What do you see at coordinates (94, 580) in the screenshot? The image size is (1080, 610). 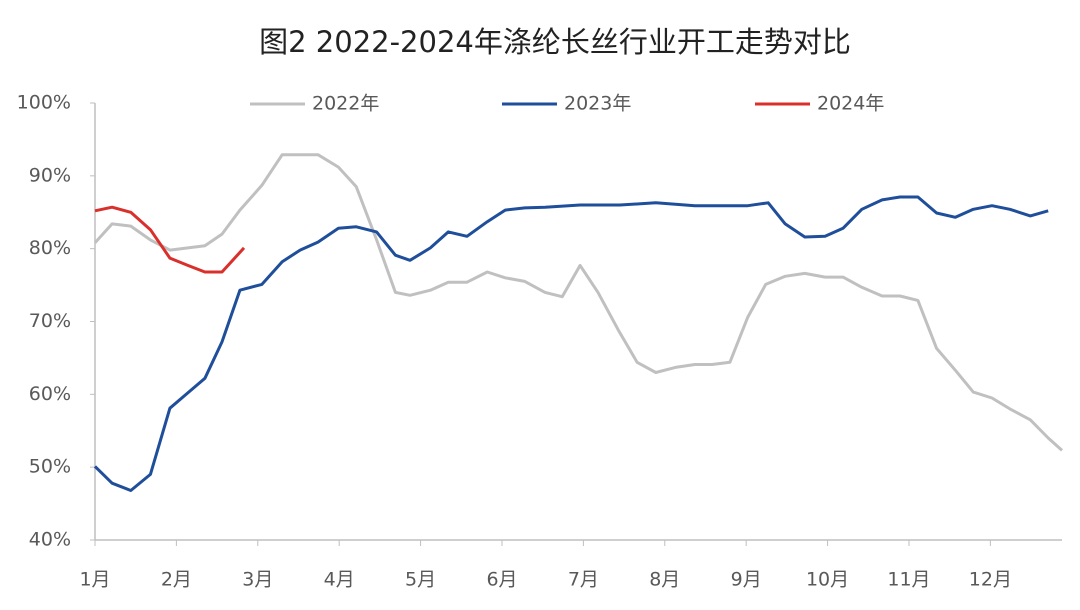 I see `x-tick-label: 1月` at bounding box center [94, 580].